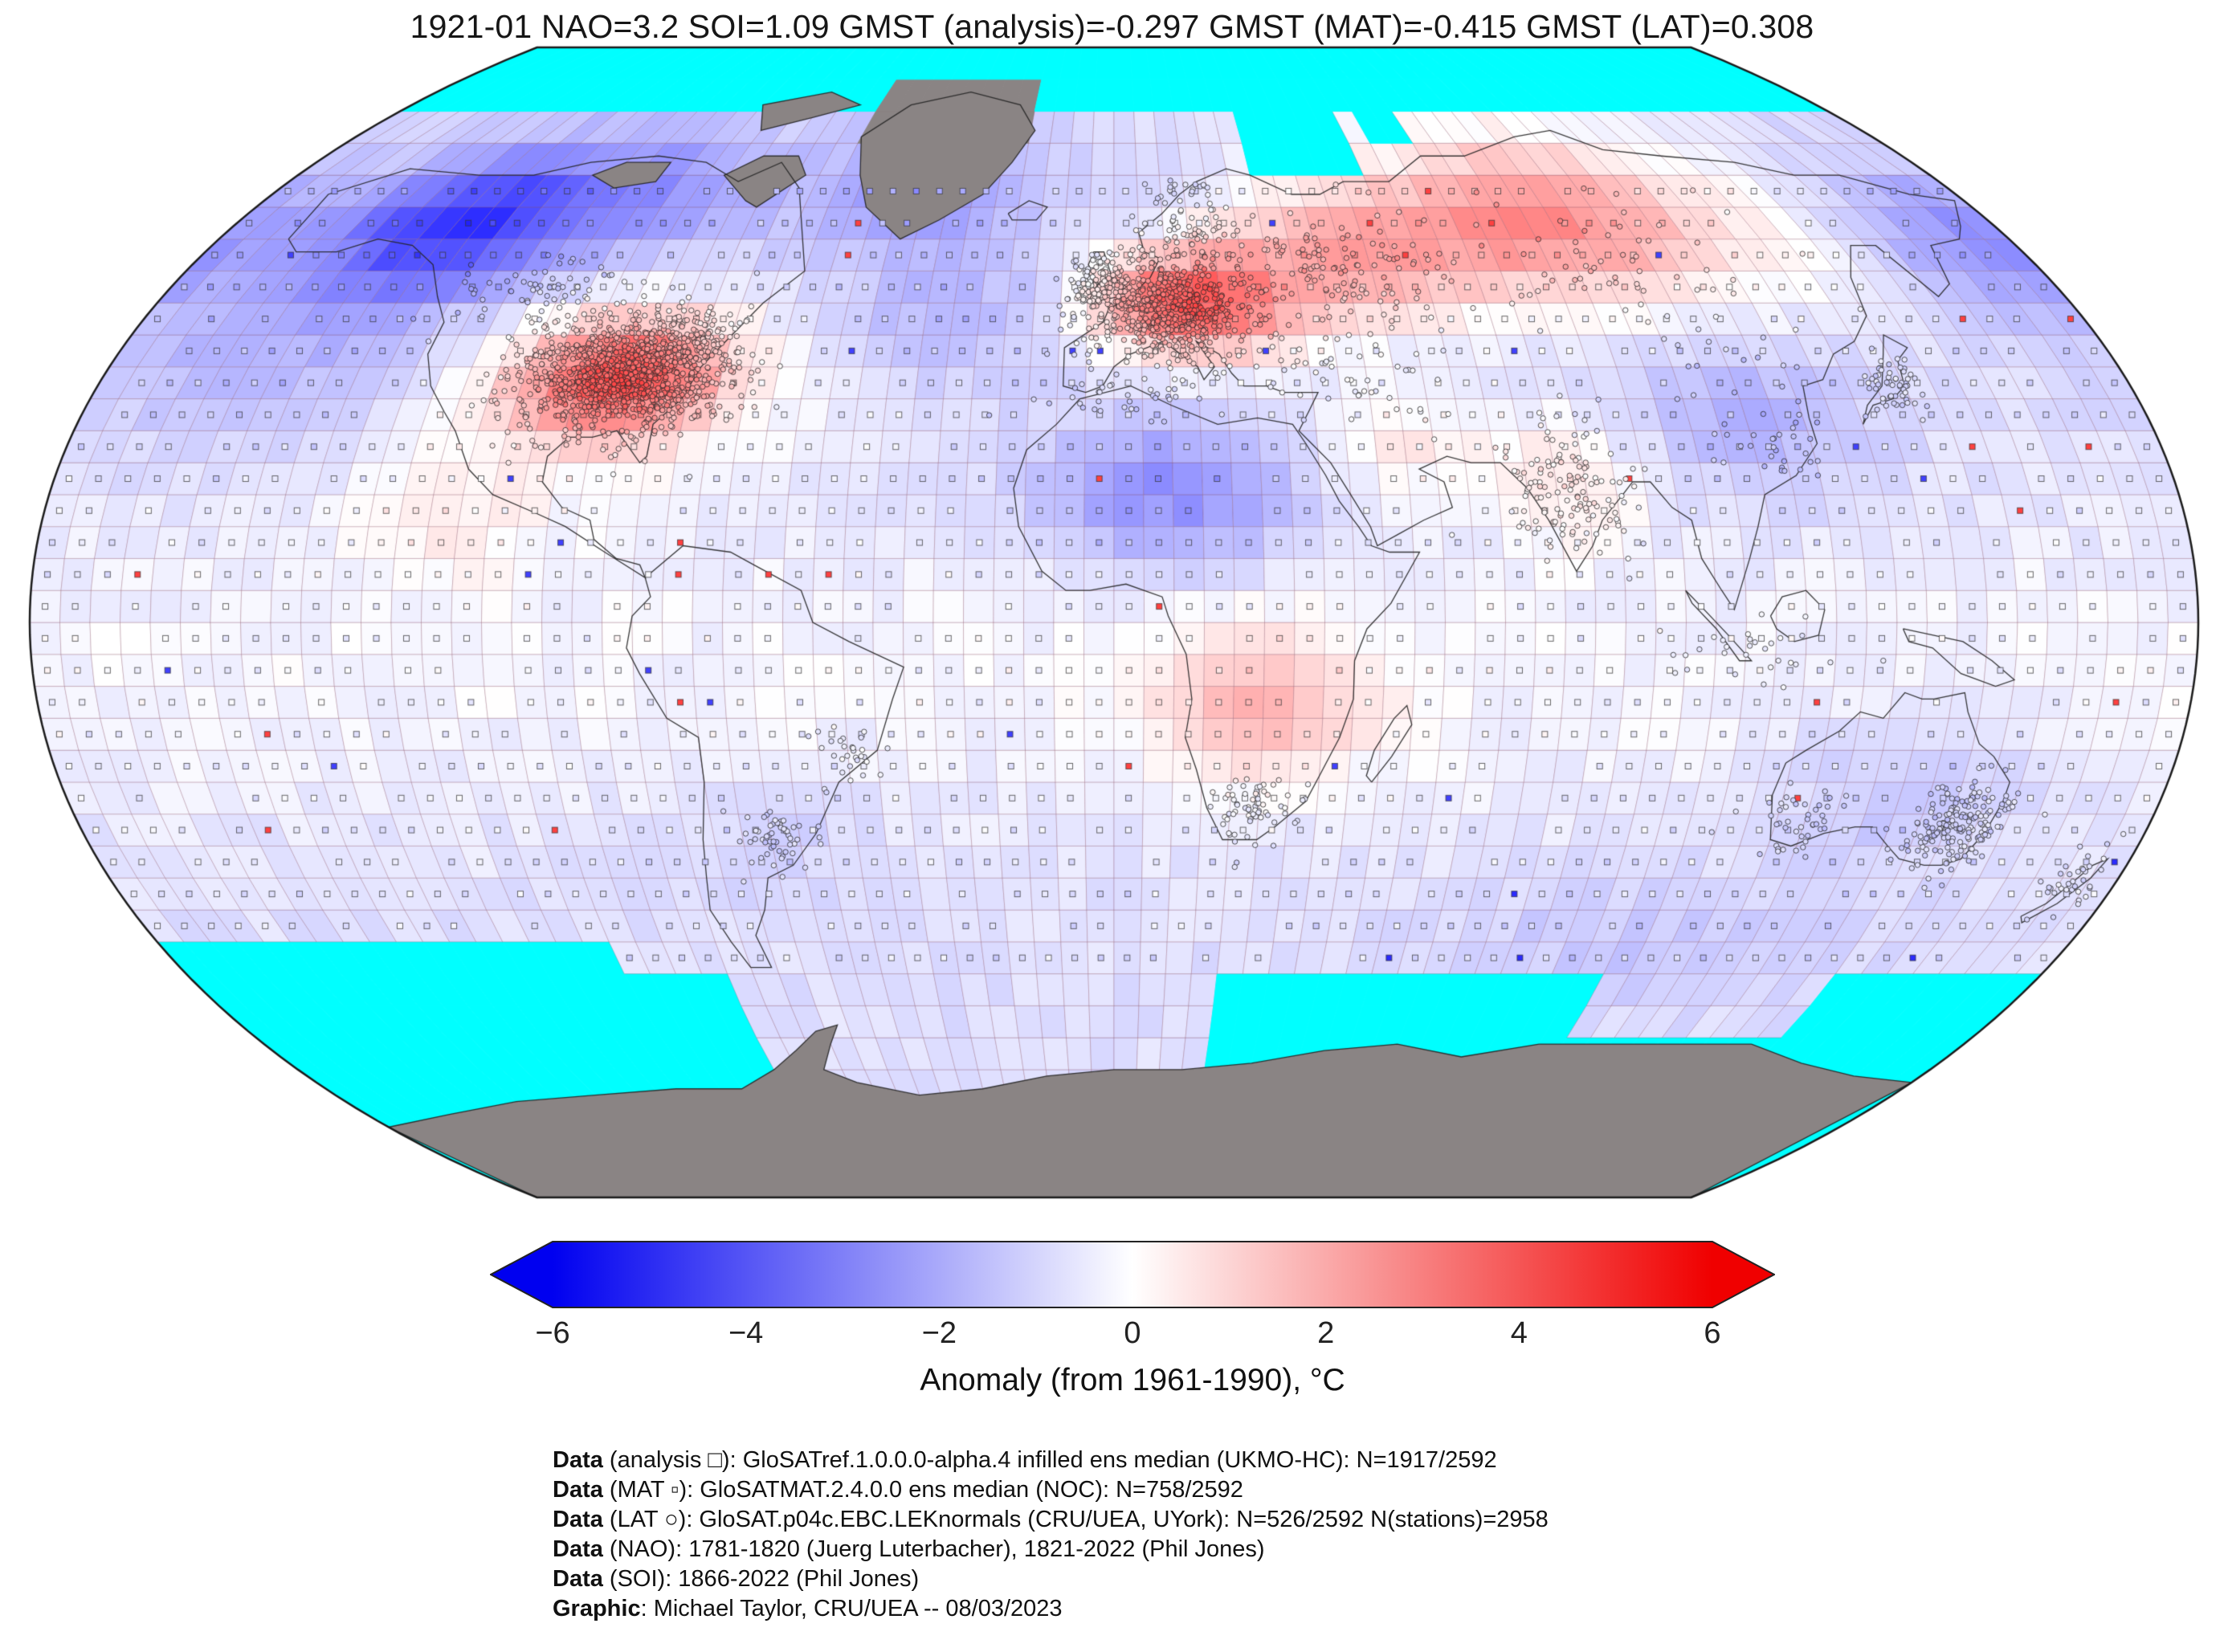 This screenshot has height=1652, width=2224. Describe the element at coordinates (1326, 1333) in the screenshot. I see `colorbar-tick-label: 2` at that location.